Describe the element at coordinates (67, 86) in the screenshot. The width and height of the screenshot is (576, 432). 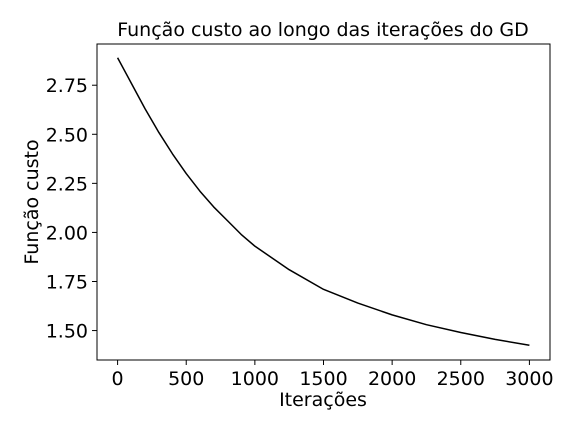
I see `y-tick-label: 2.75` at that location.